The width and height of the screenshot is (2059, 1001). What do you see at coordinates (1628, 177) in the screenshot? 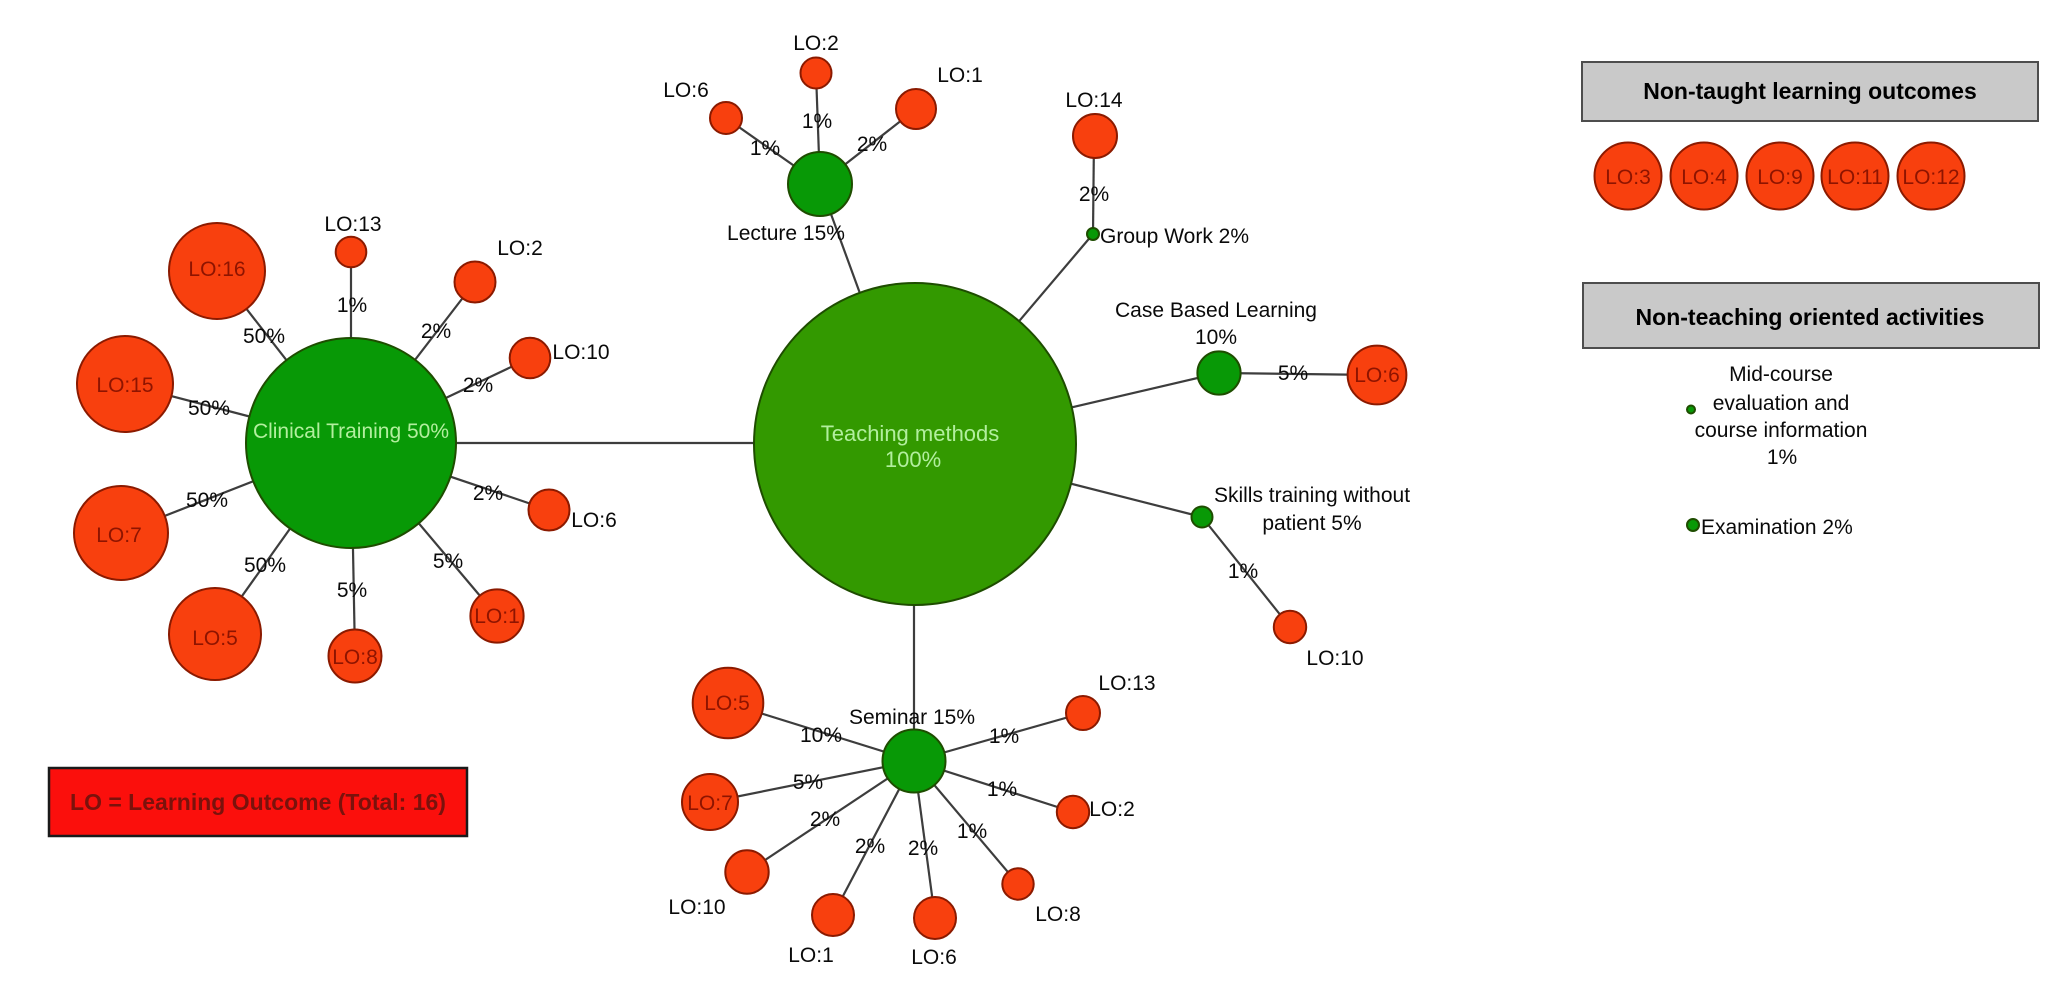
I see `svg-text: LO:3` at bounding box center [1628, 177].